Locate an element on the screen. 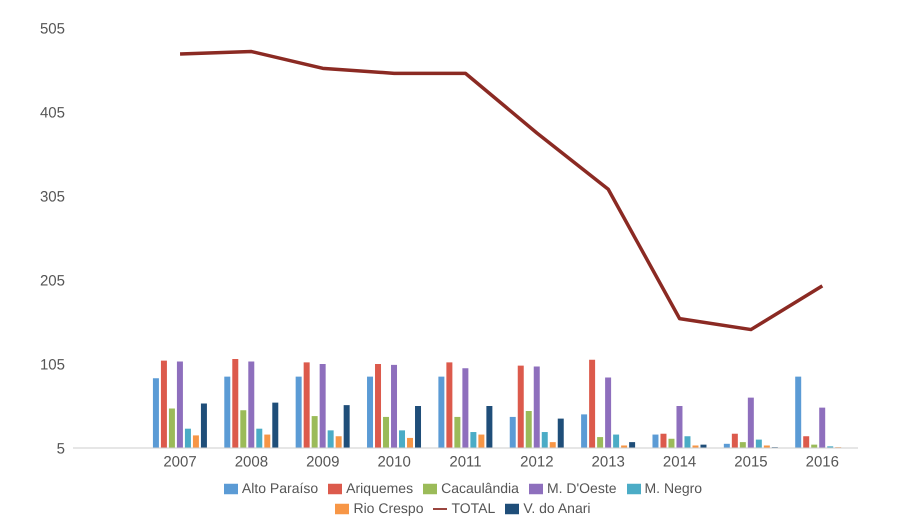 The height and width of the screenshot is (526, 898). x-tick-label: 2011 is located at coordinates (465, 462).